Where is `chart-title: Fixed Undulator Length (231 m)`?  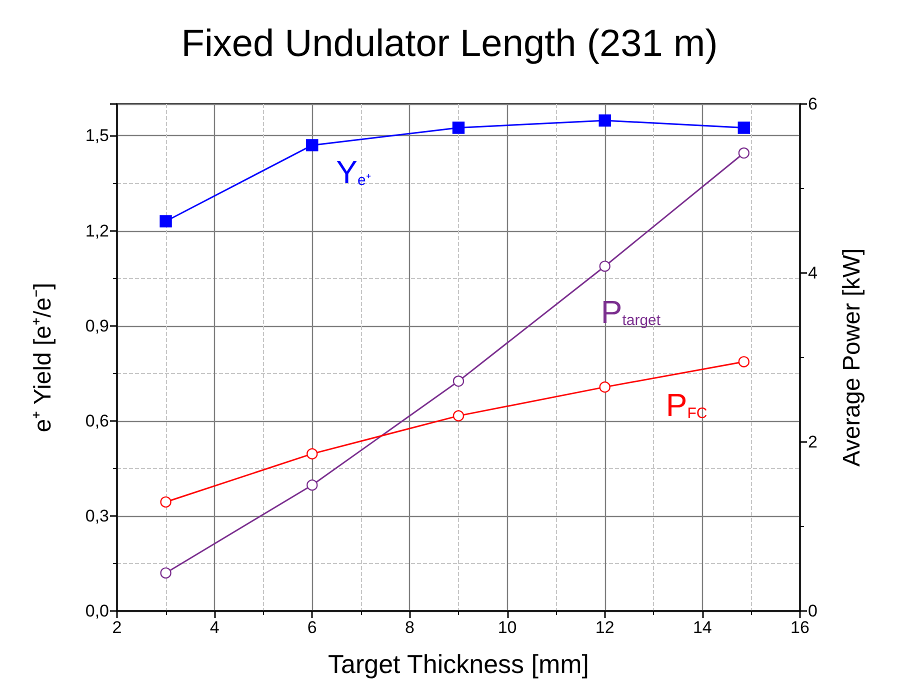
chart-title: Fixed Undulator Length (231 m) is located at coordinates (449, 44).